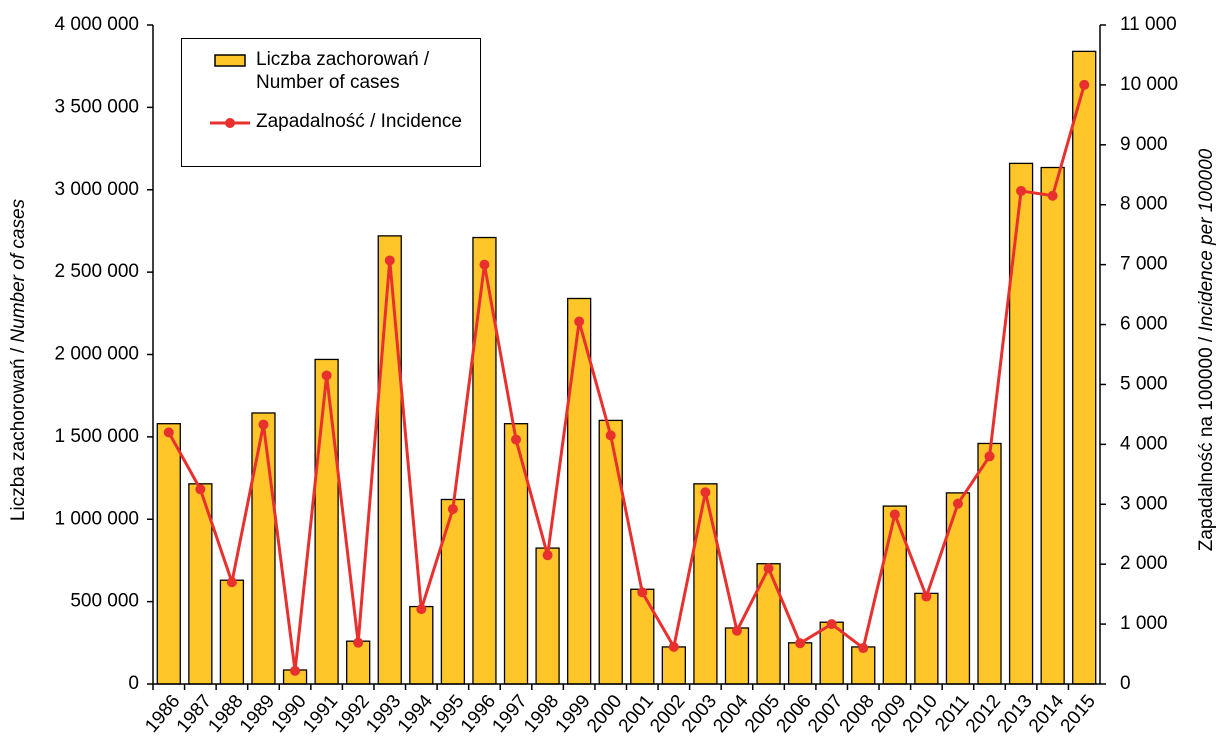  Describe the element at coordinates (383, 714) in the screenshot. I see `x-tick-label: 1993` at that location.